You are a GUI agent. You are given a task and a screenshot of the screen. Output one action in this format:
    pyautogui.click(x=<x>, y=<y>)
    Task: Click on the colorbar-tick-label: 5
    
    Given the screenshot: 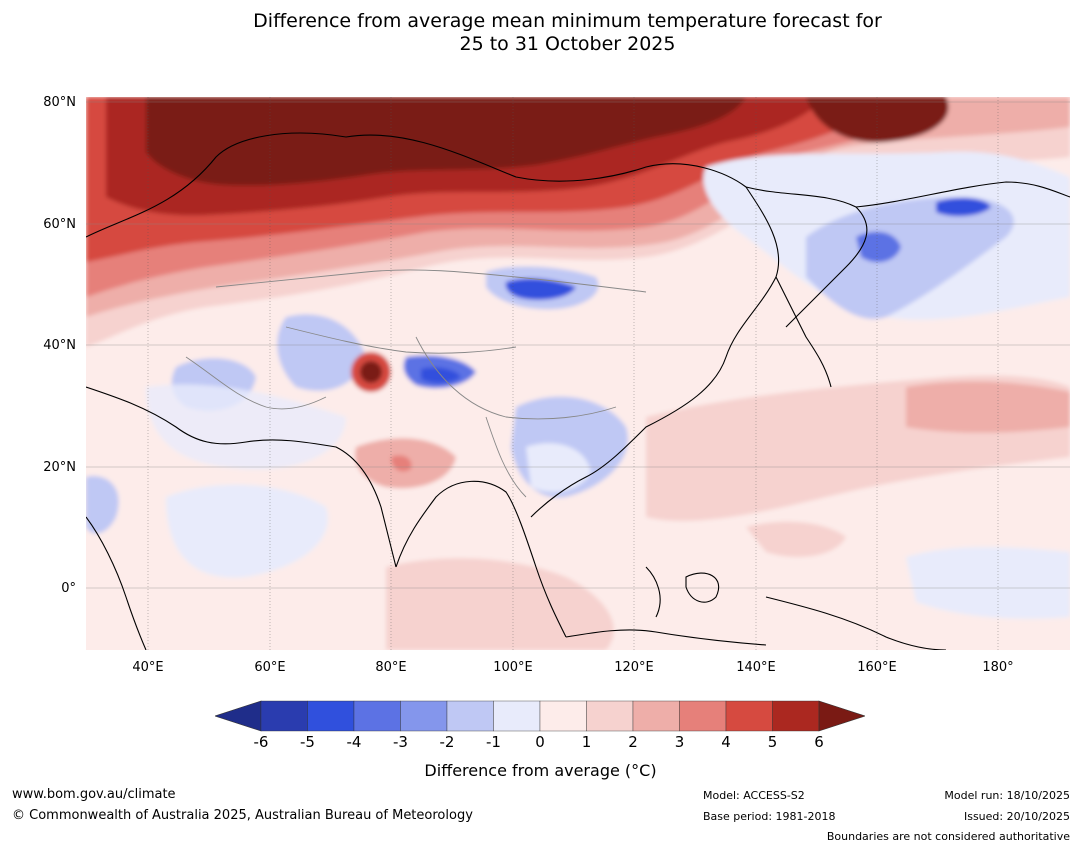 What is the action you would take?
    pyautogui.click(x=772, y=742)
    